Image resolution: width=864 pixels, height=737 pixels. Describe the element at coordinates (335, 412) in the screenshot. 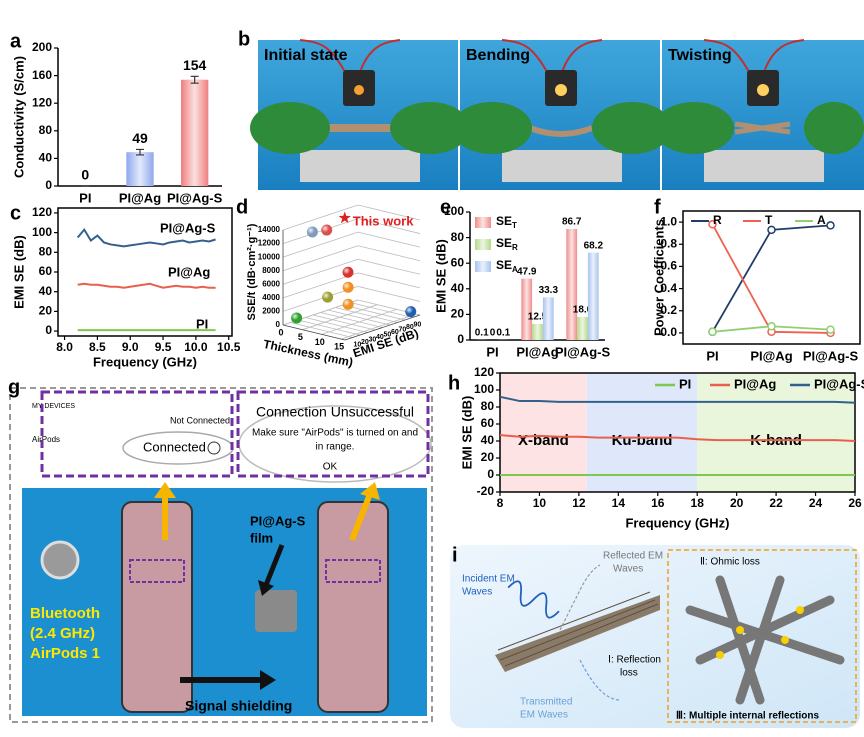

I see `dialog-title: Connection Unsuccessful` at that location.